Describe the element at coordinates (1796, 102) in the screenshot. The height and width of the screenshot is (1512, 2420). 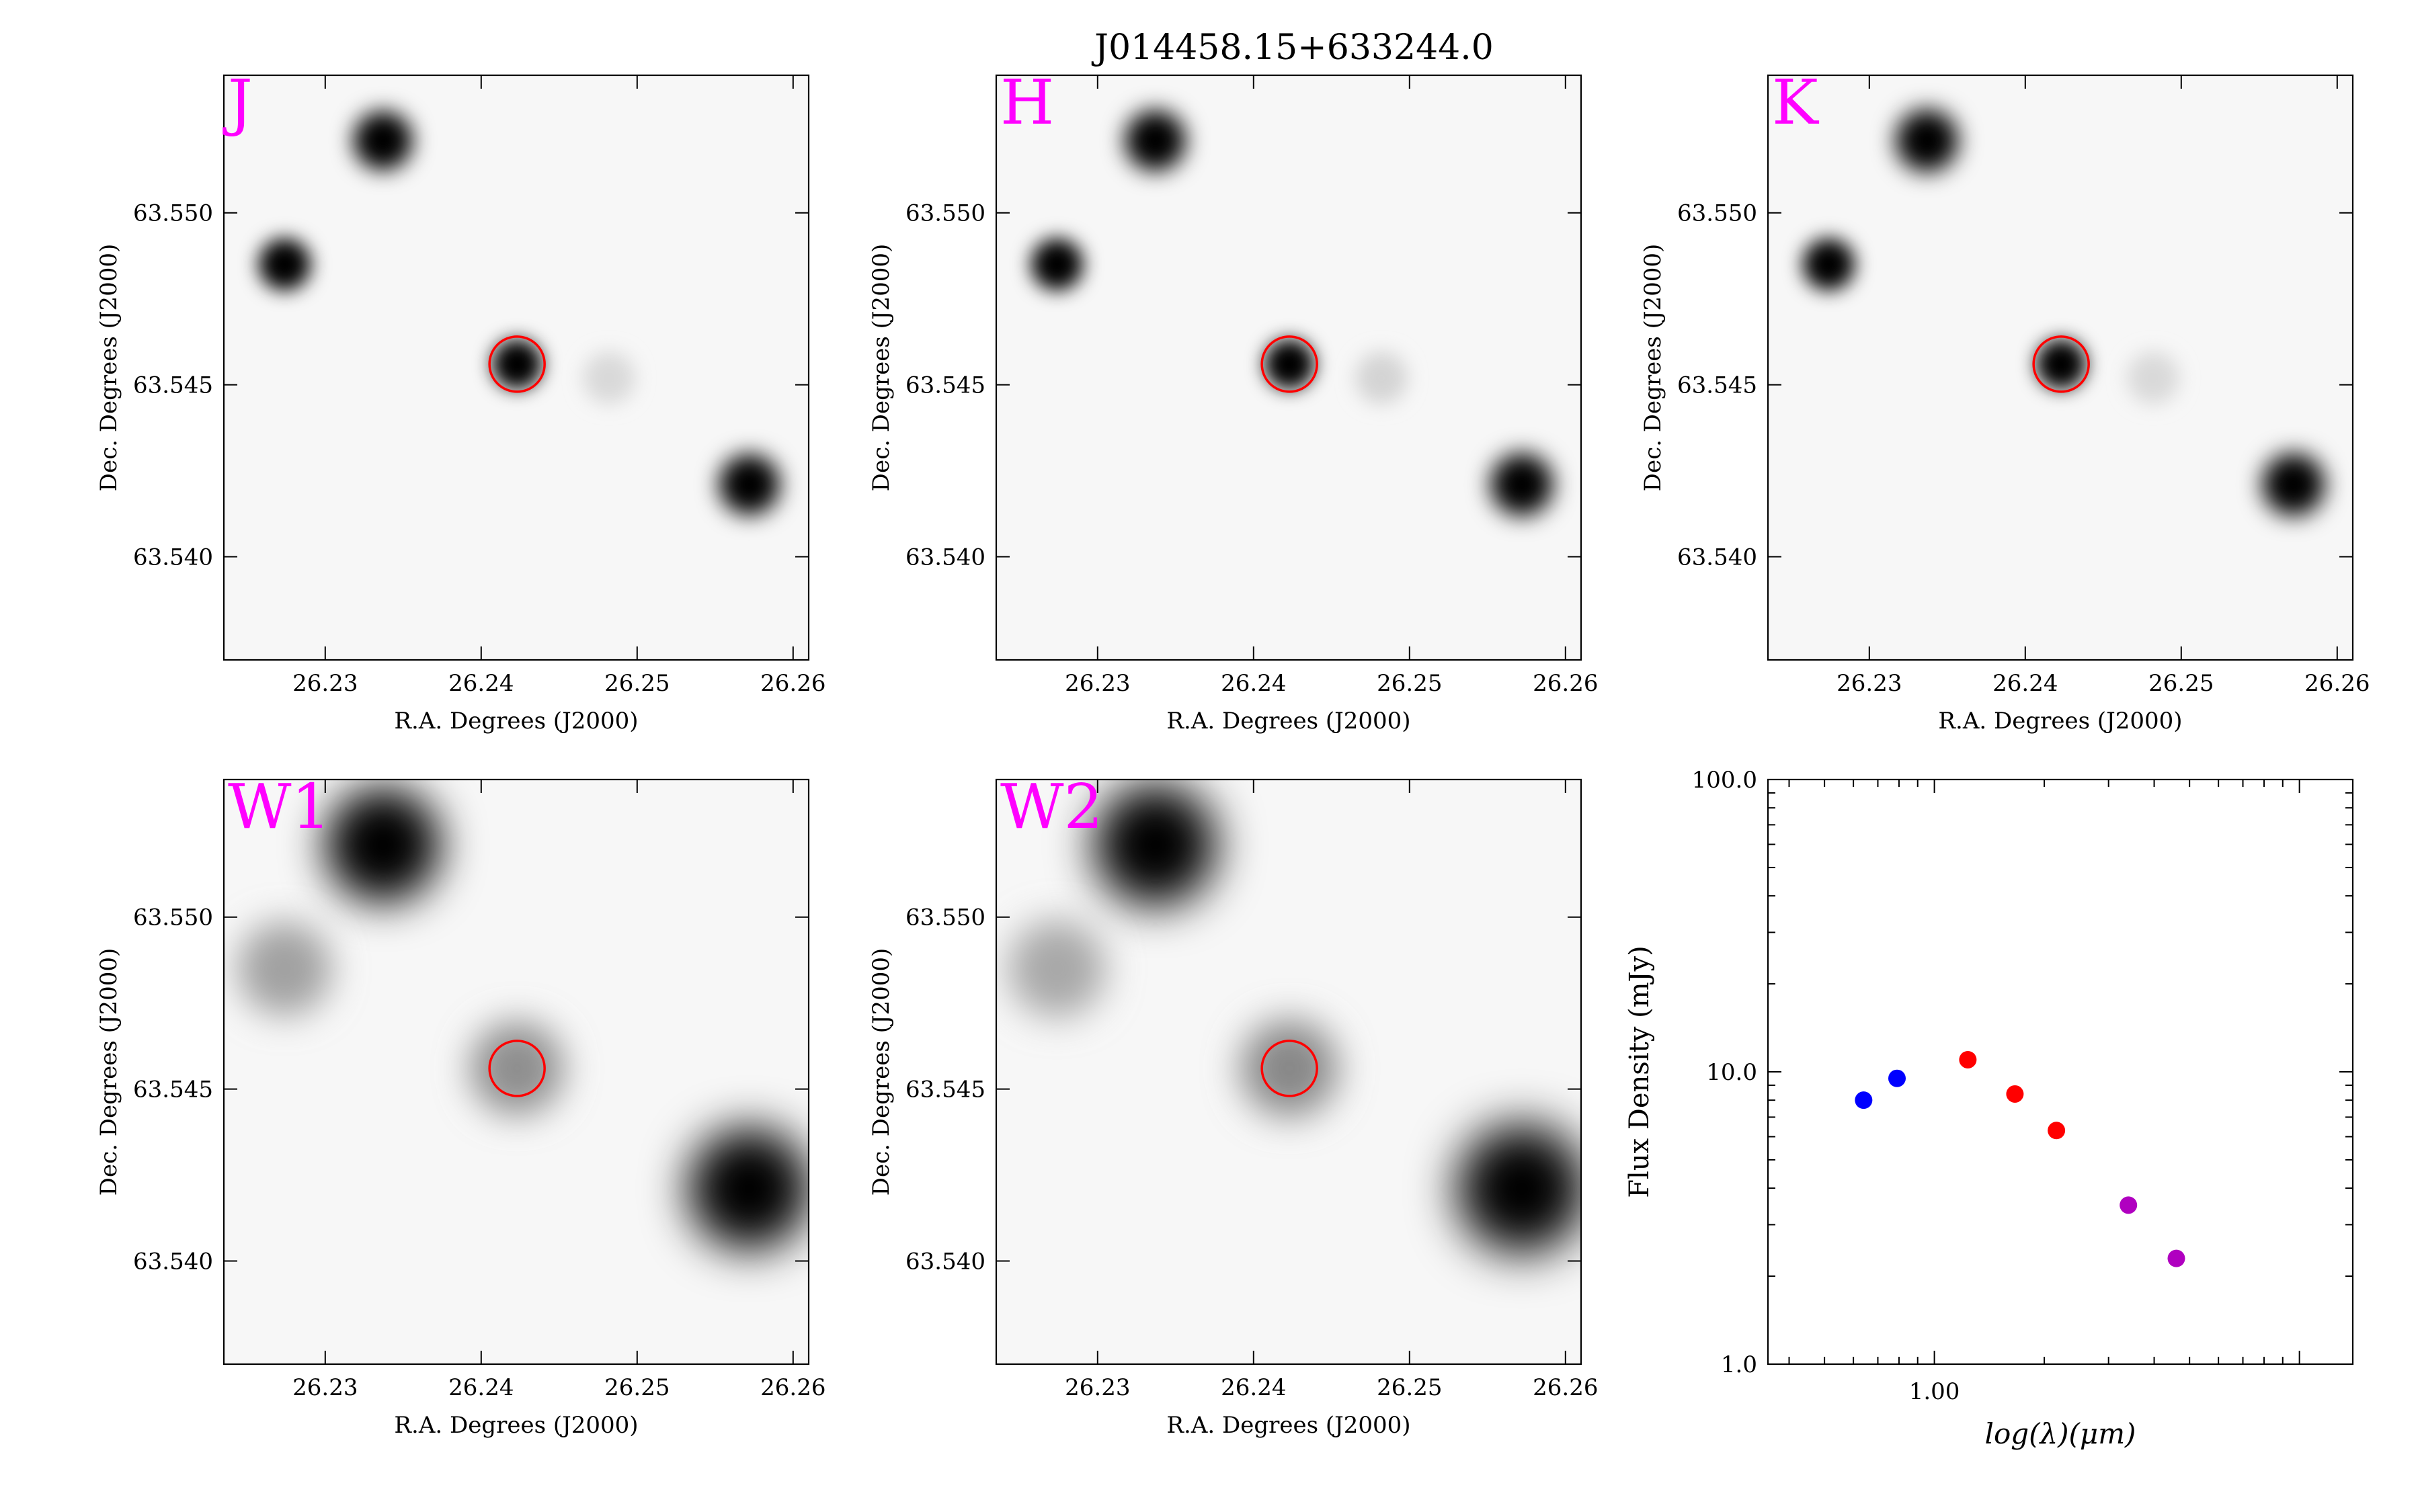
I see `band-label: K` at that location.